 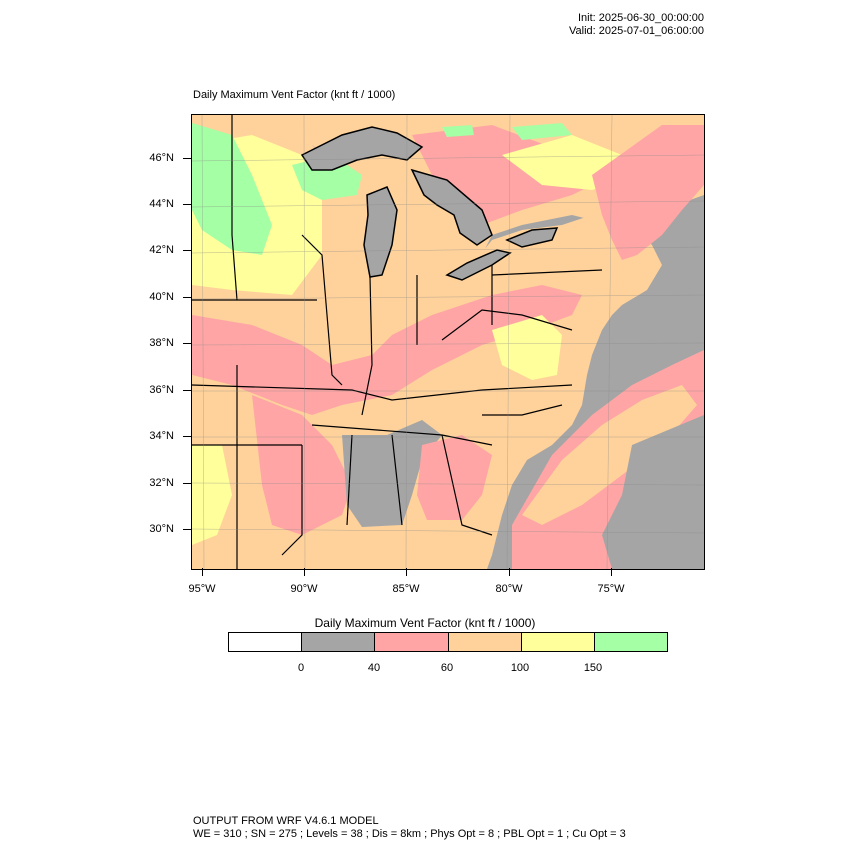 What do you see at coordinates (161, 529) in the screenshot?
I see `lat-label-30n: 30°N` at bounding box center [161, 529].